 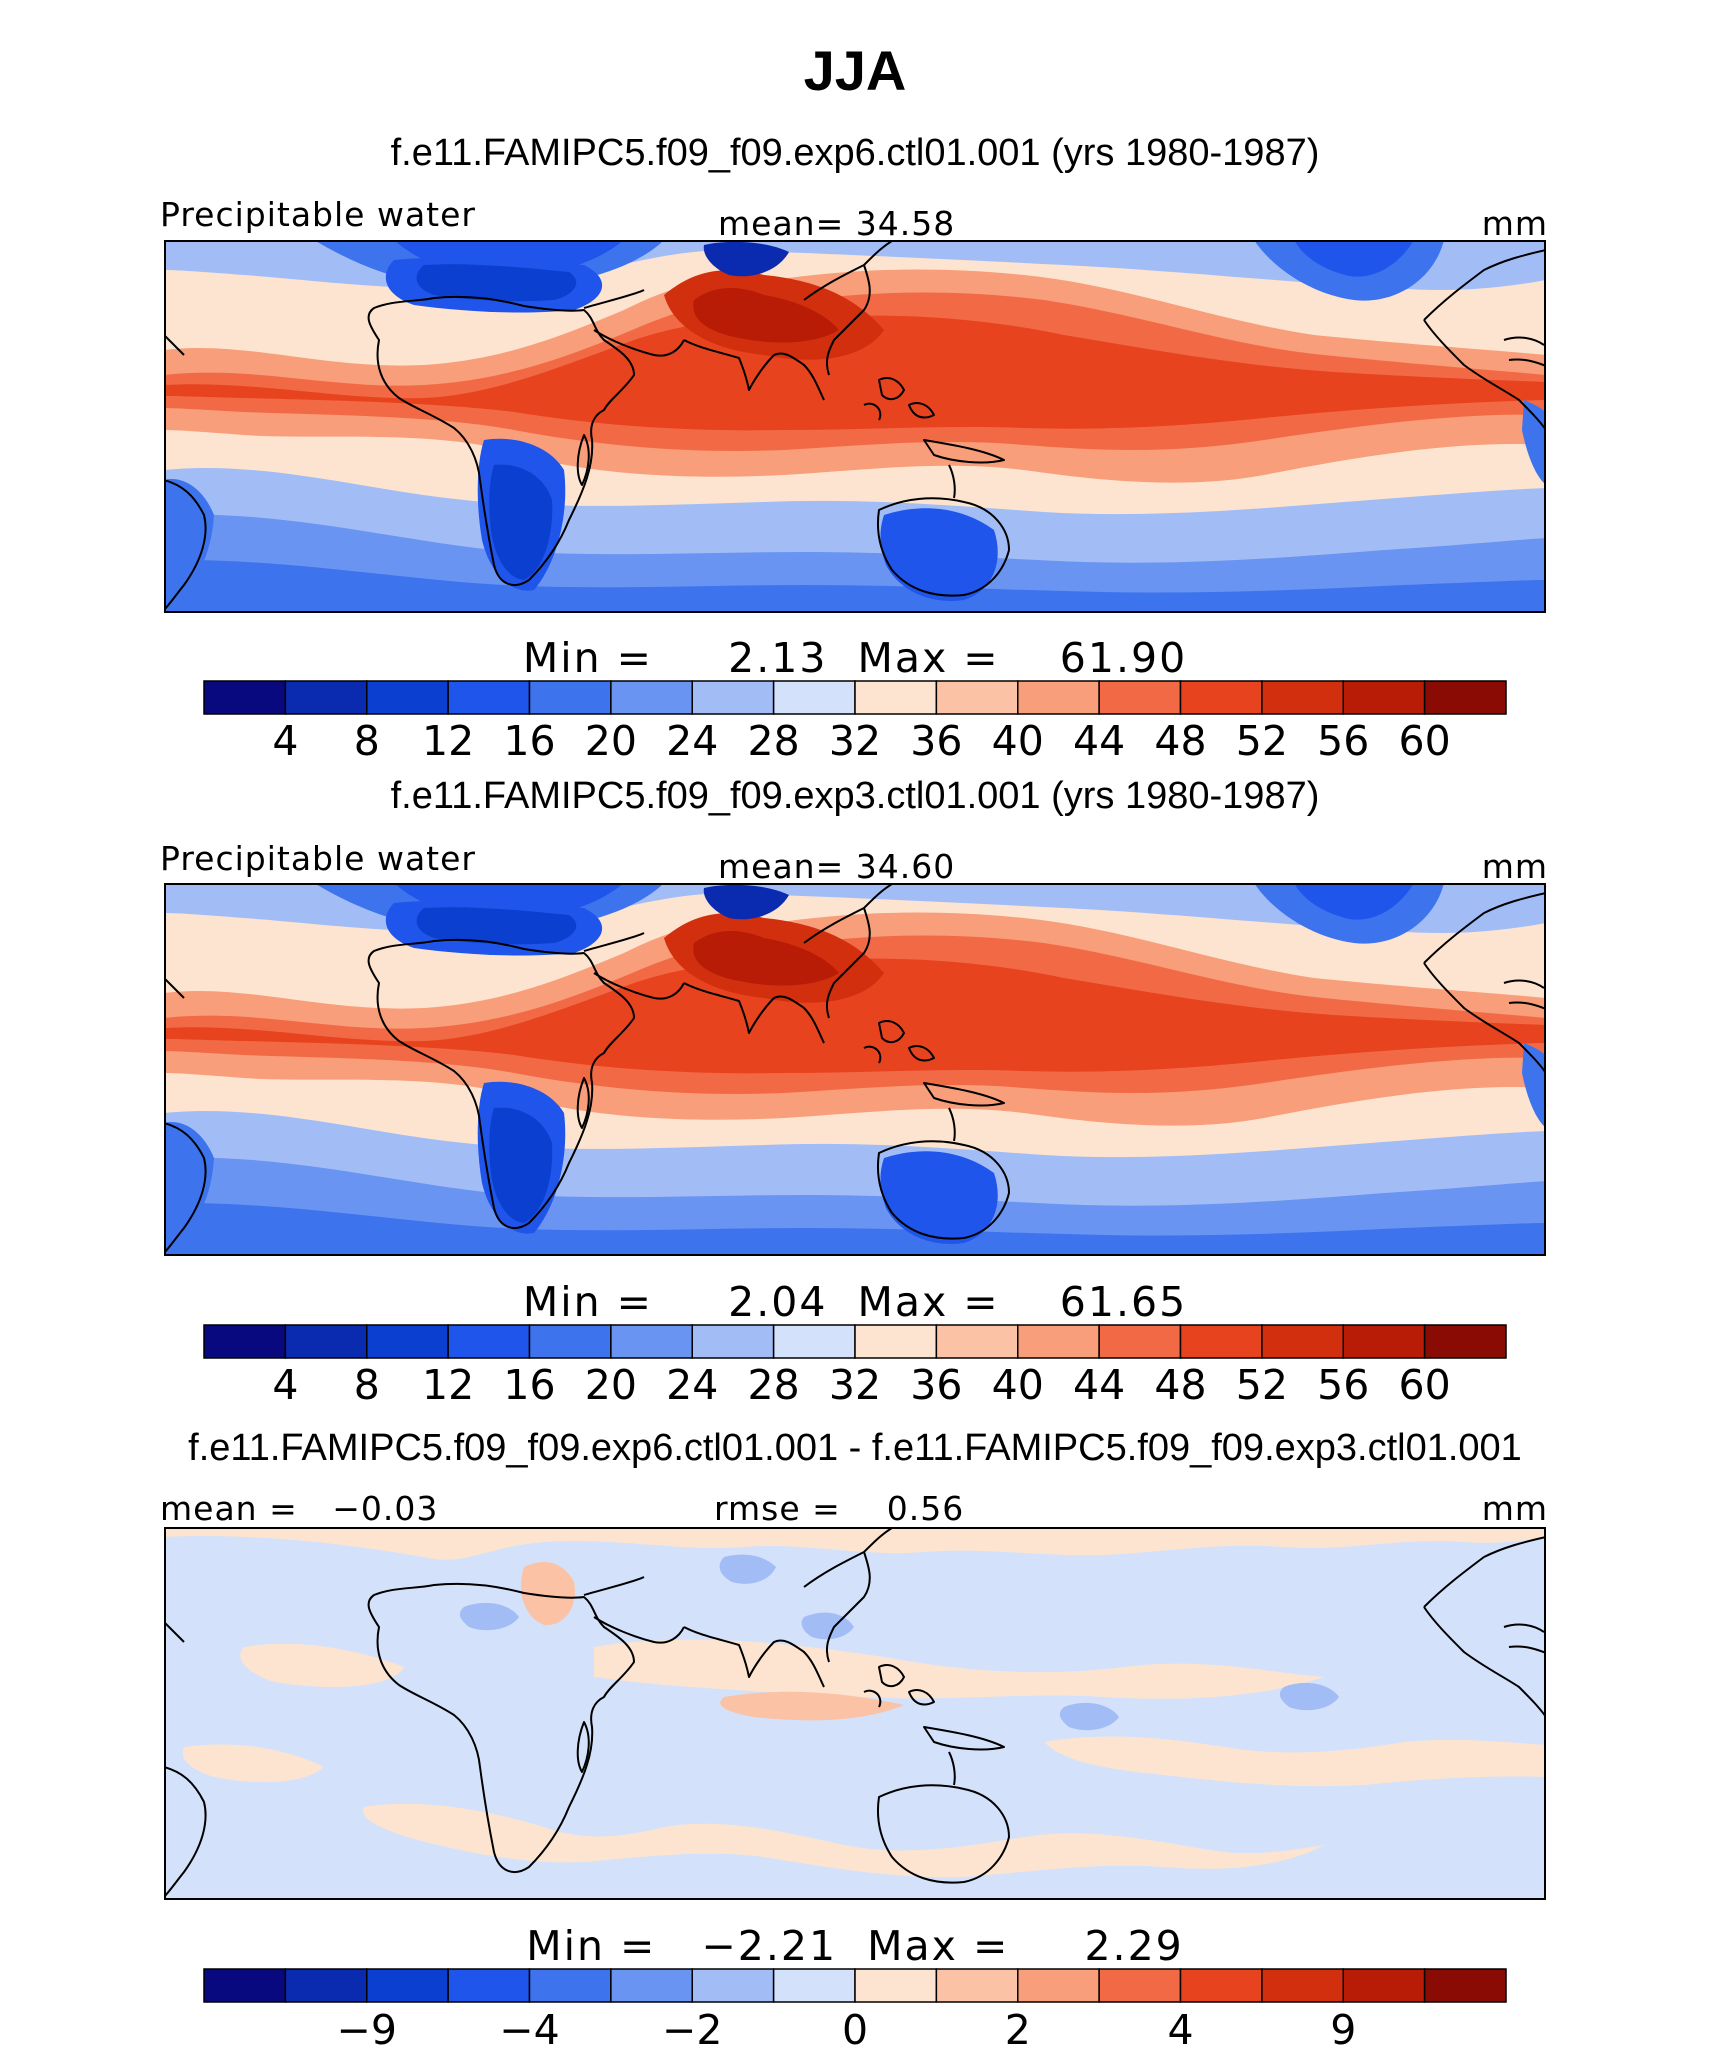 I want to click on rmse-label: rmse = 0.56, so click(x=839, y=1508).